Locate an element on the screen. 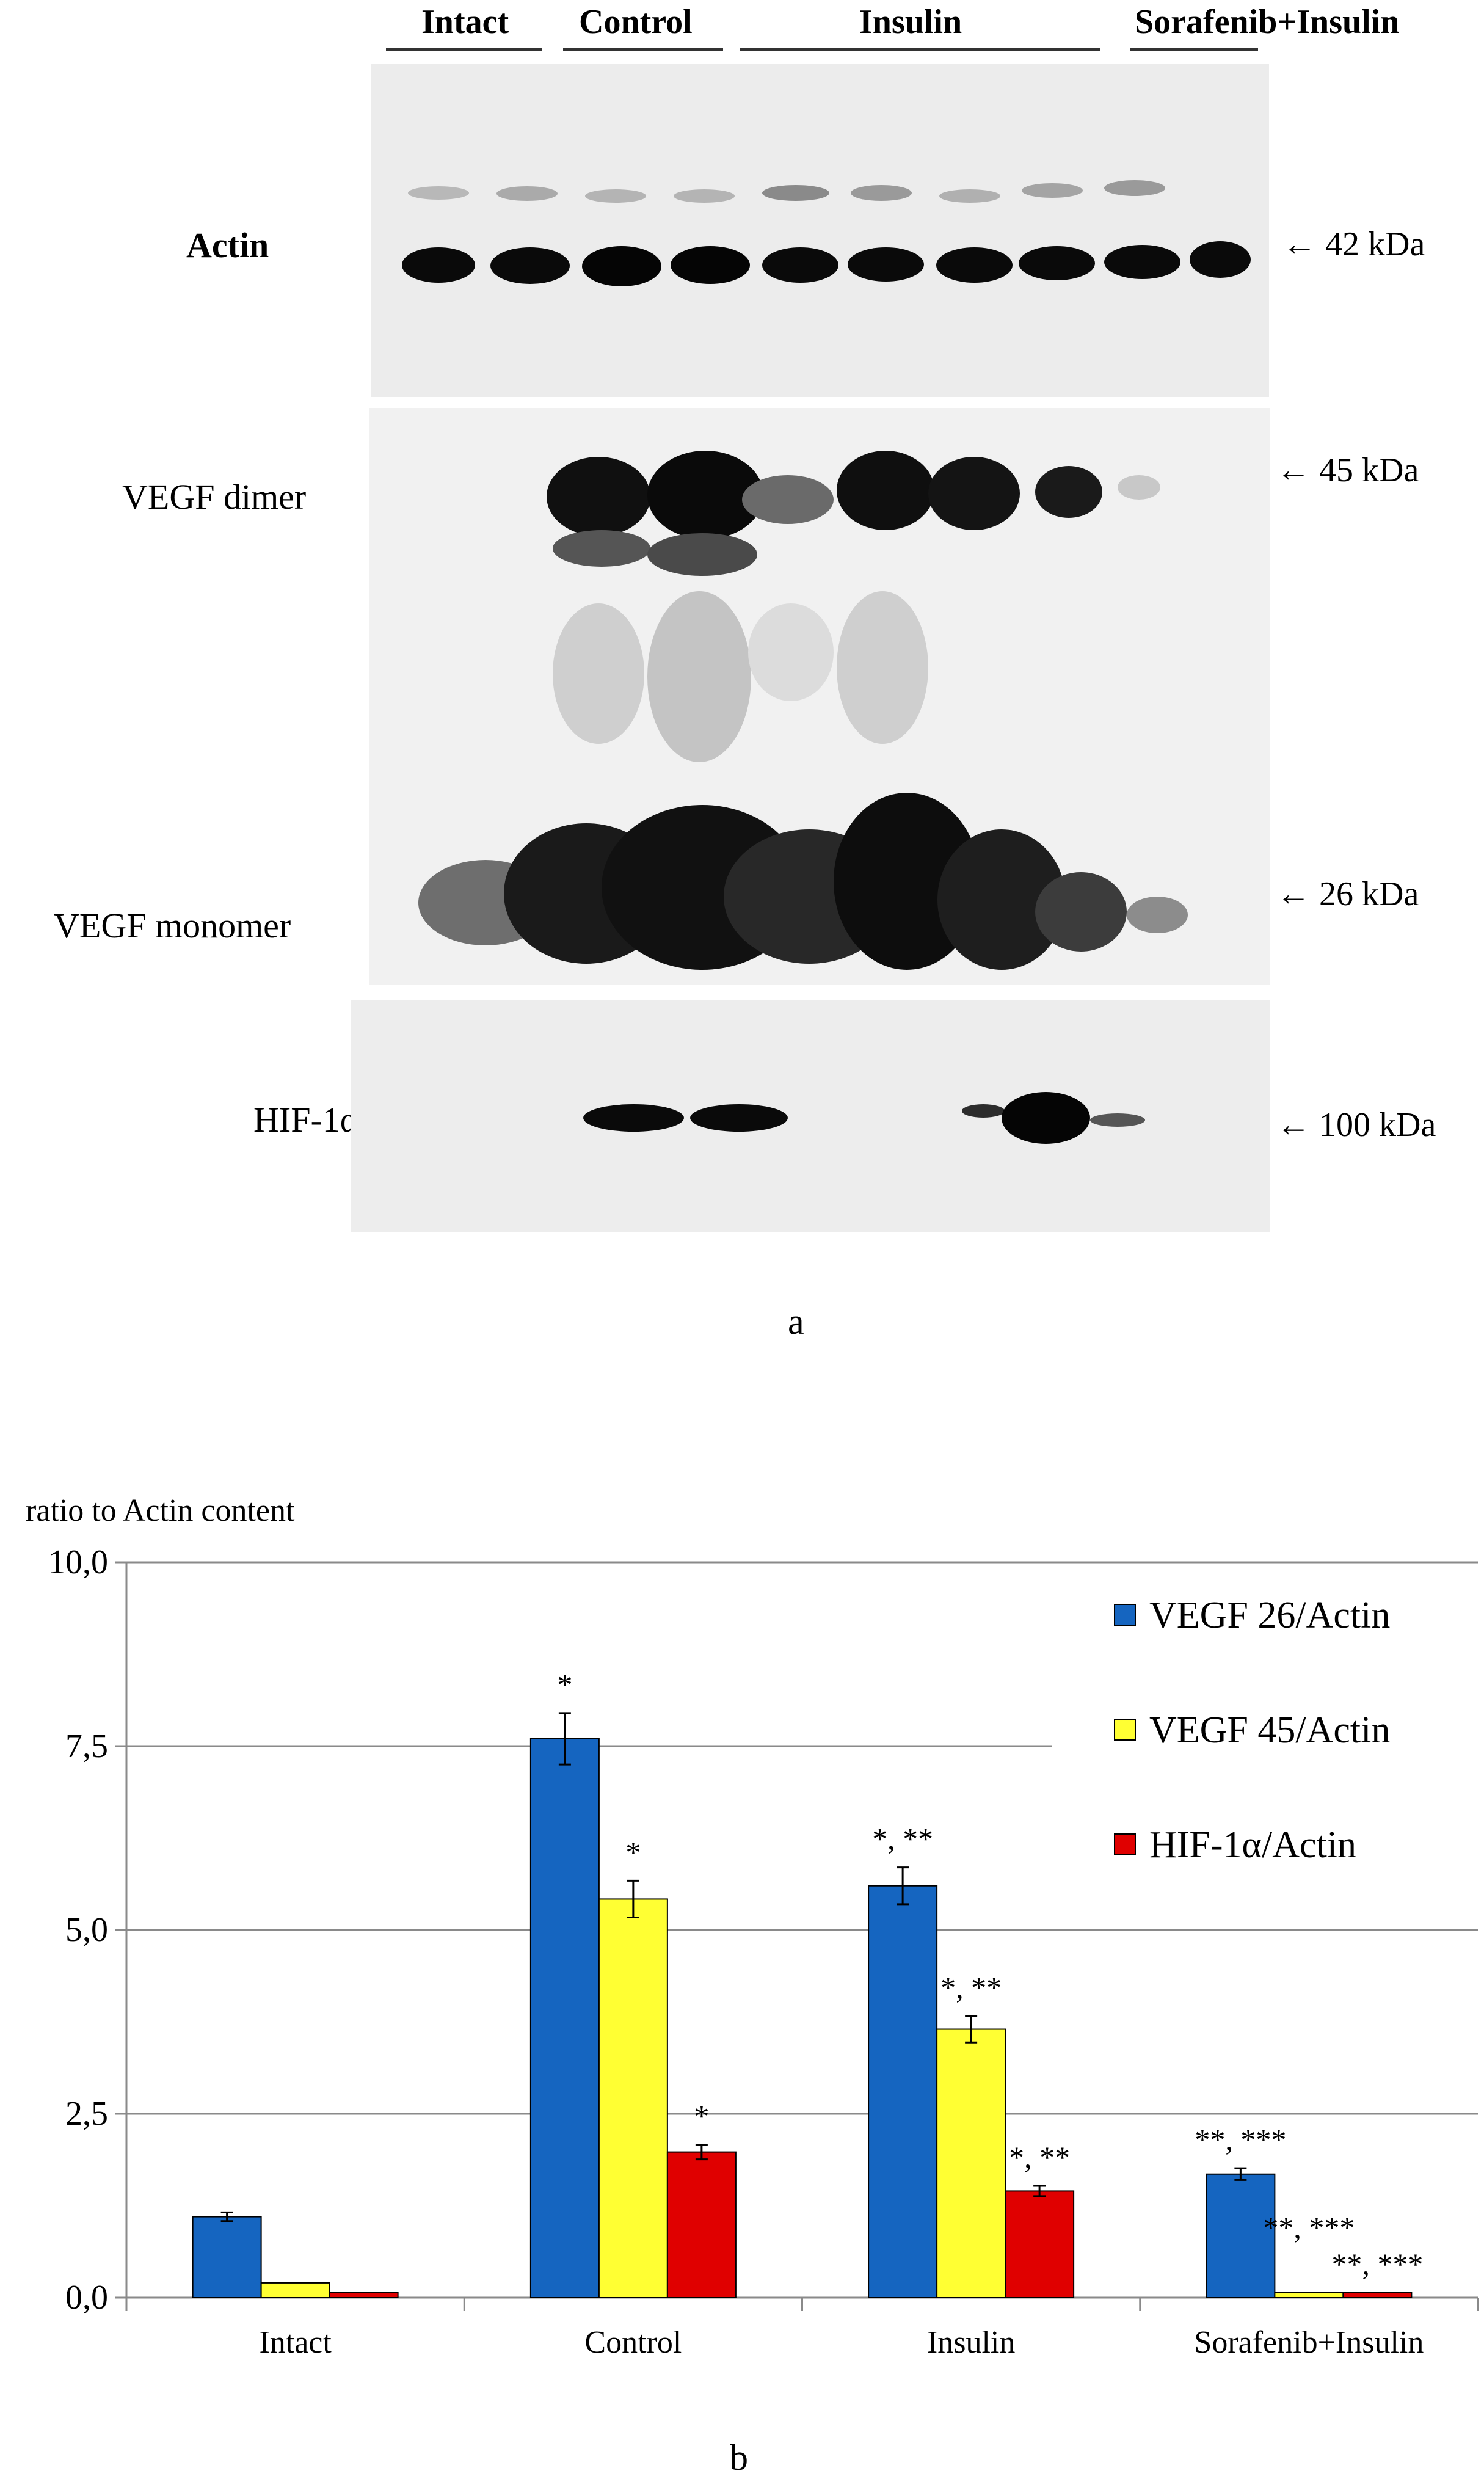 The height and width of the screenshot is (2490, 1484). row-label-actin: Actin is located at coordinates (228, 245).